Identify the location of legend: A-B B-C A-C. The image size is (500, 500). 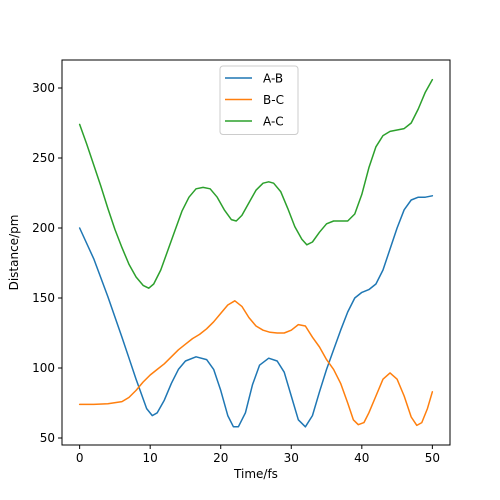
(259, 100).